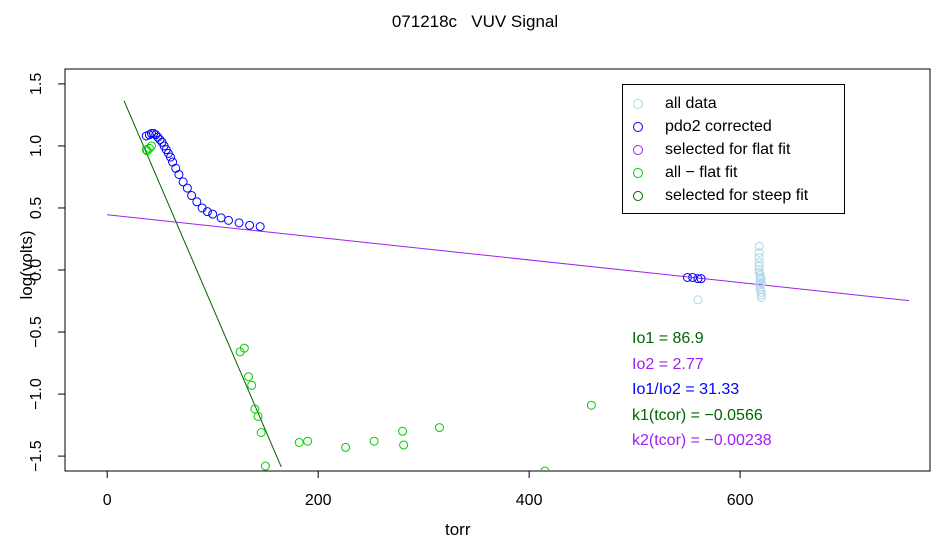  I want to click on legend-label: all − flat fit, so click(701, 172).